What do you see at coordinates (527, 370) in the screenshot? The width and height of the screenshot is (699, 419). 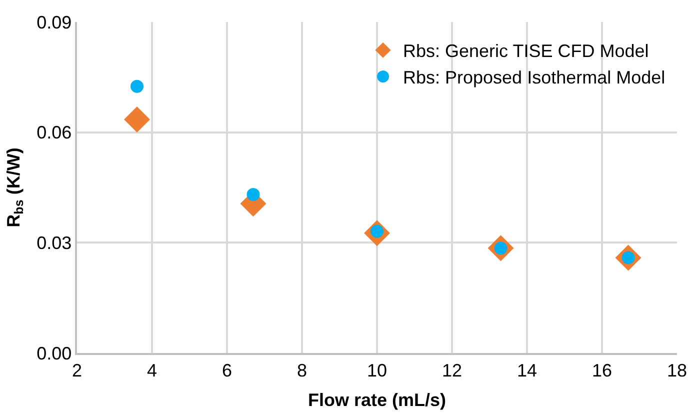 I see `x-tick-label: 14` at bounding box center [527, 370].